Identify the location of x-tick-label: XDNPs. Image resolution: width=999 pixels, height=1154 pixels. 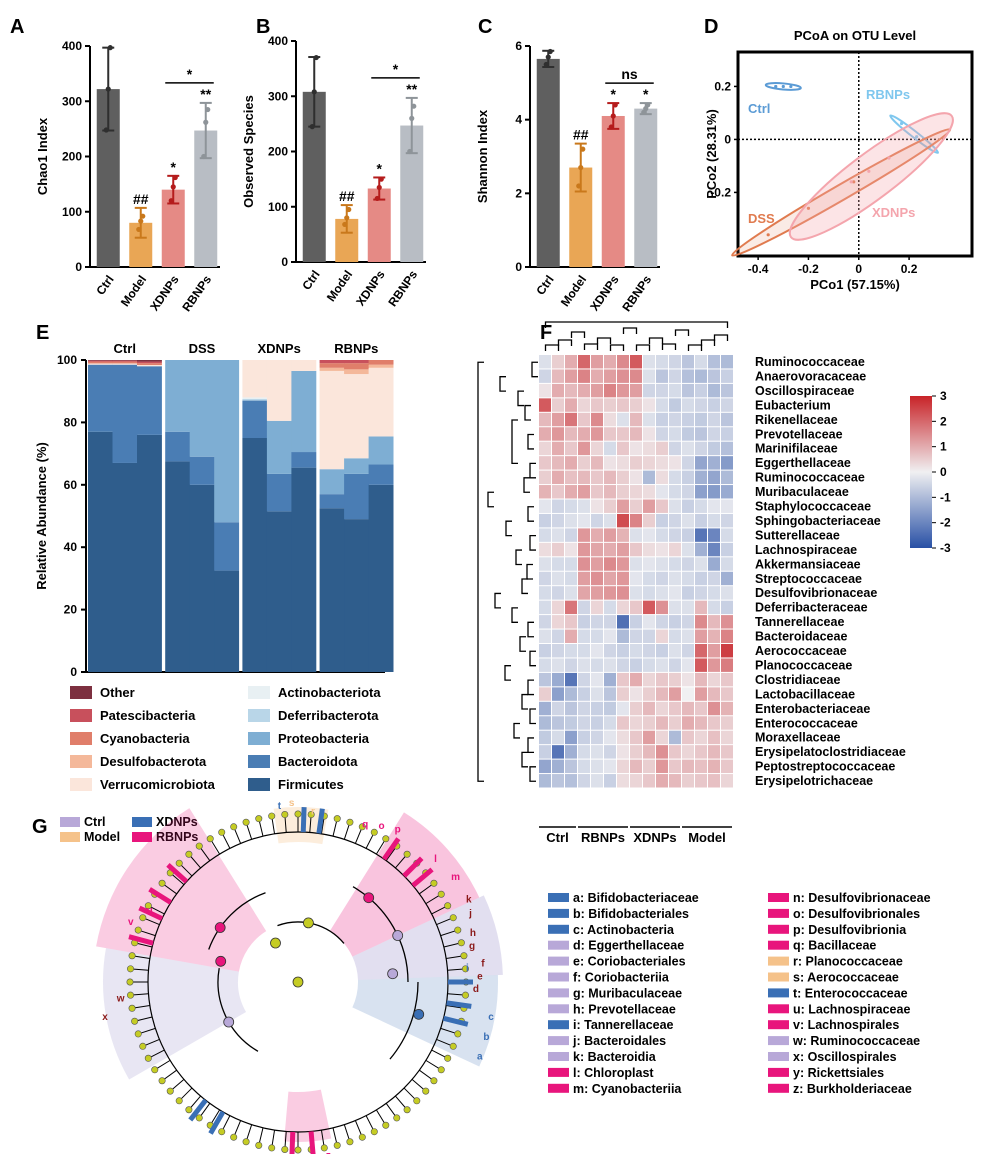
(164, 292).